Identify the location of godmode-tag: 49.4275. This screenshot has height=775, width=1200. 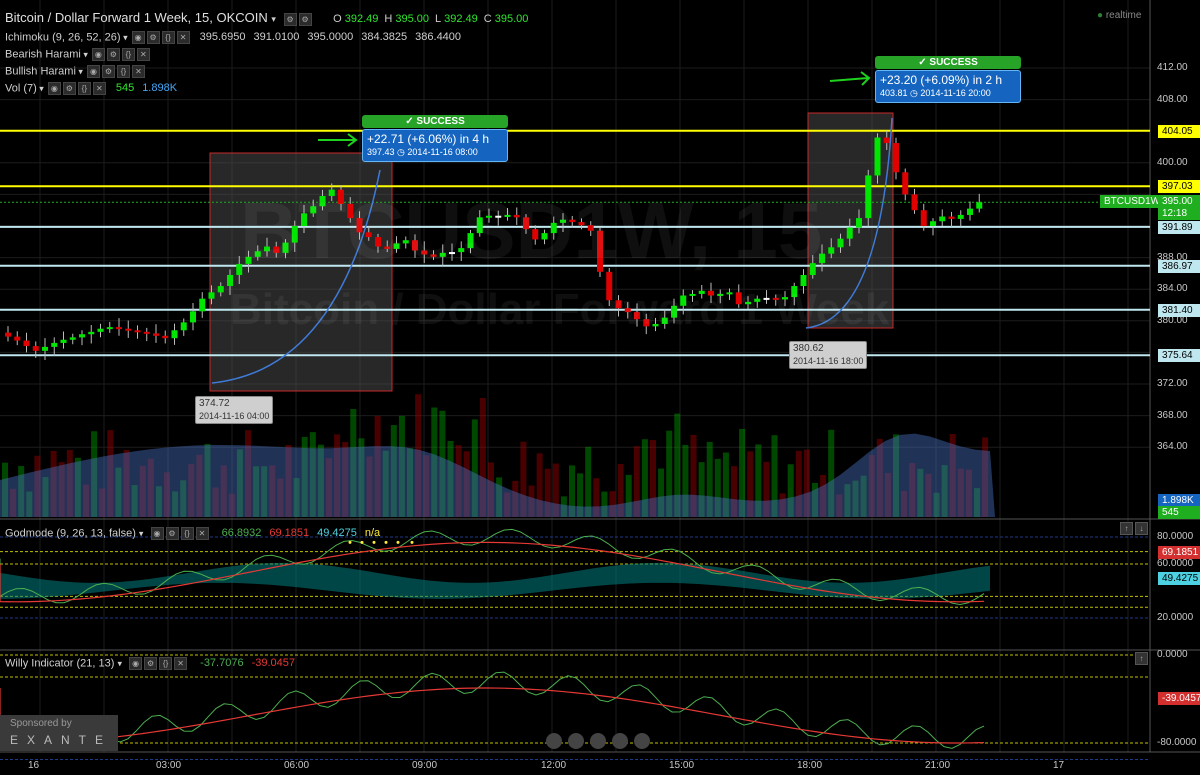
(1179, 579).